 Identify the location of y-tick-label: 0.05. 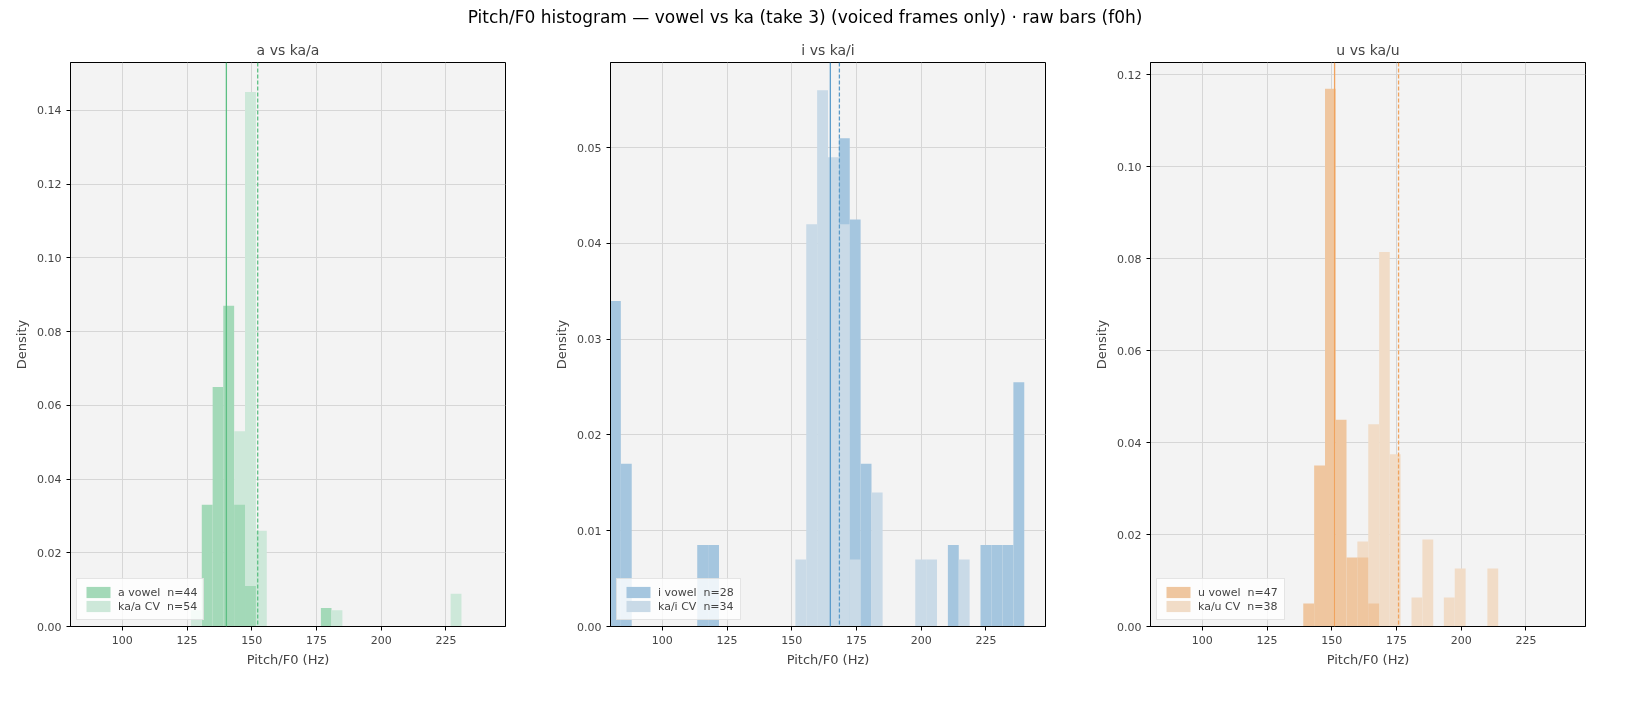
(589, 148).